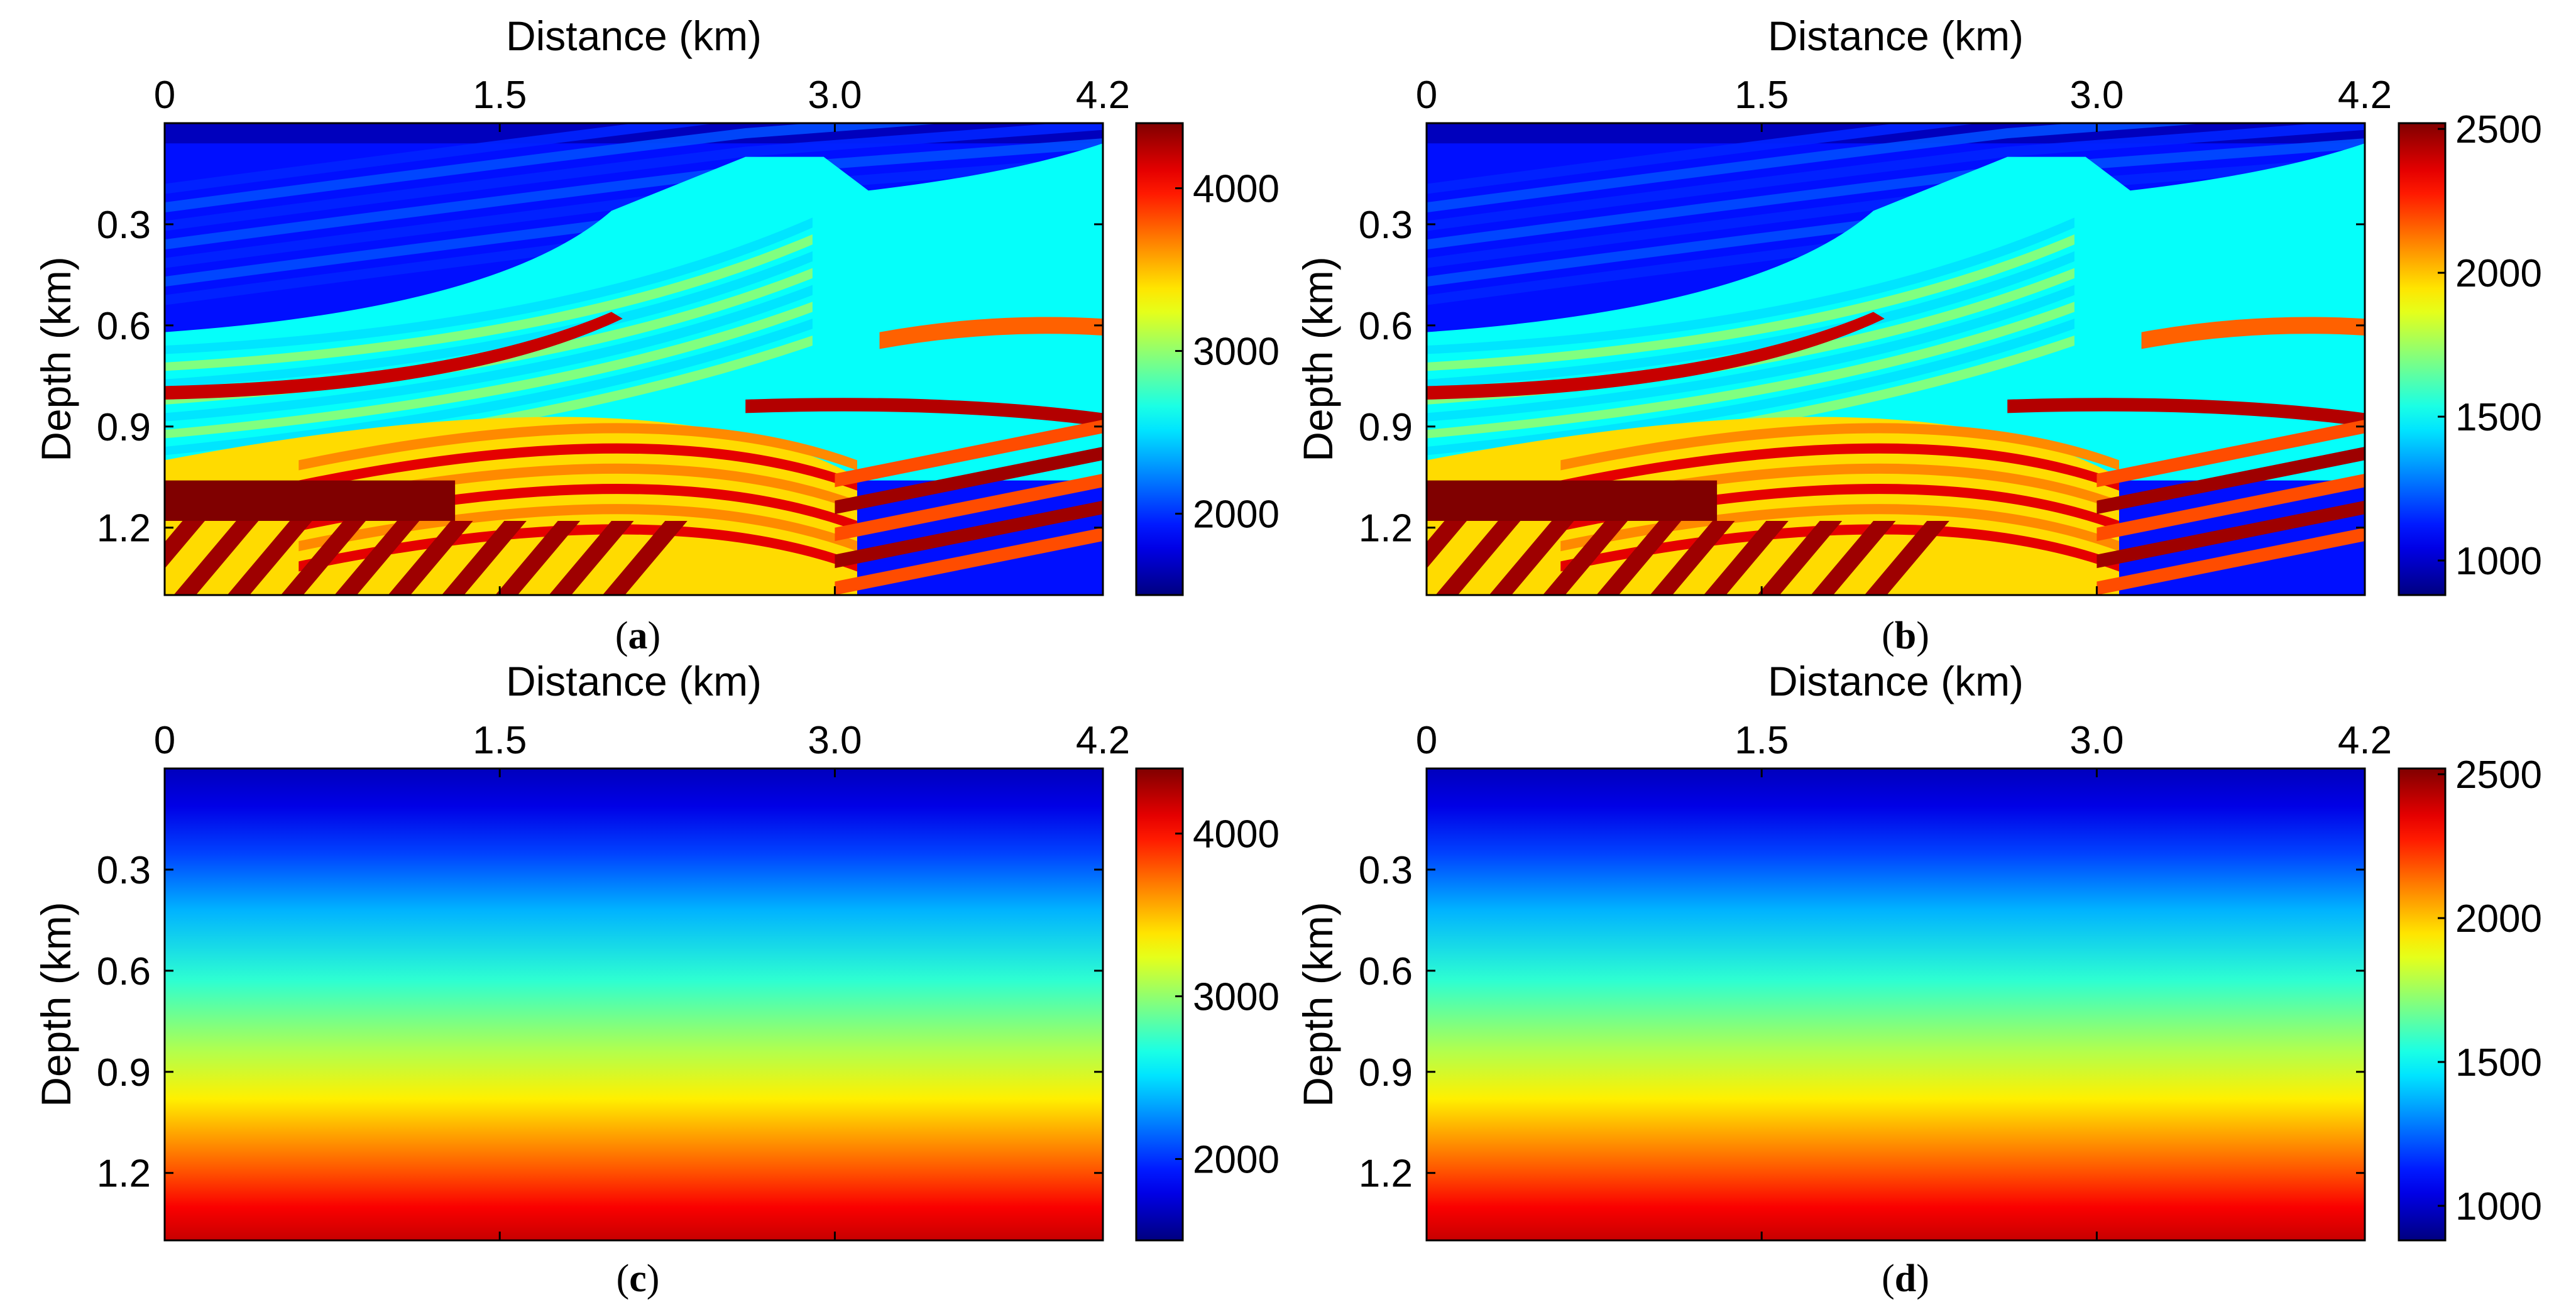  I want to click on panel-caption: (a), so click(637, 636).